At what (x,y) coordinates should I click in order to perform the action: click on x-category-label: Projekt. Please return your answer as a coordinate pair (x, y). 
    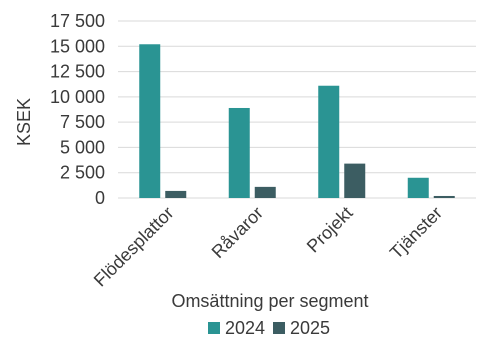
    Looking at the image, I should click on (330, 230).